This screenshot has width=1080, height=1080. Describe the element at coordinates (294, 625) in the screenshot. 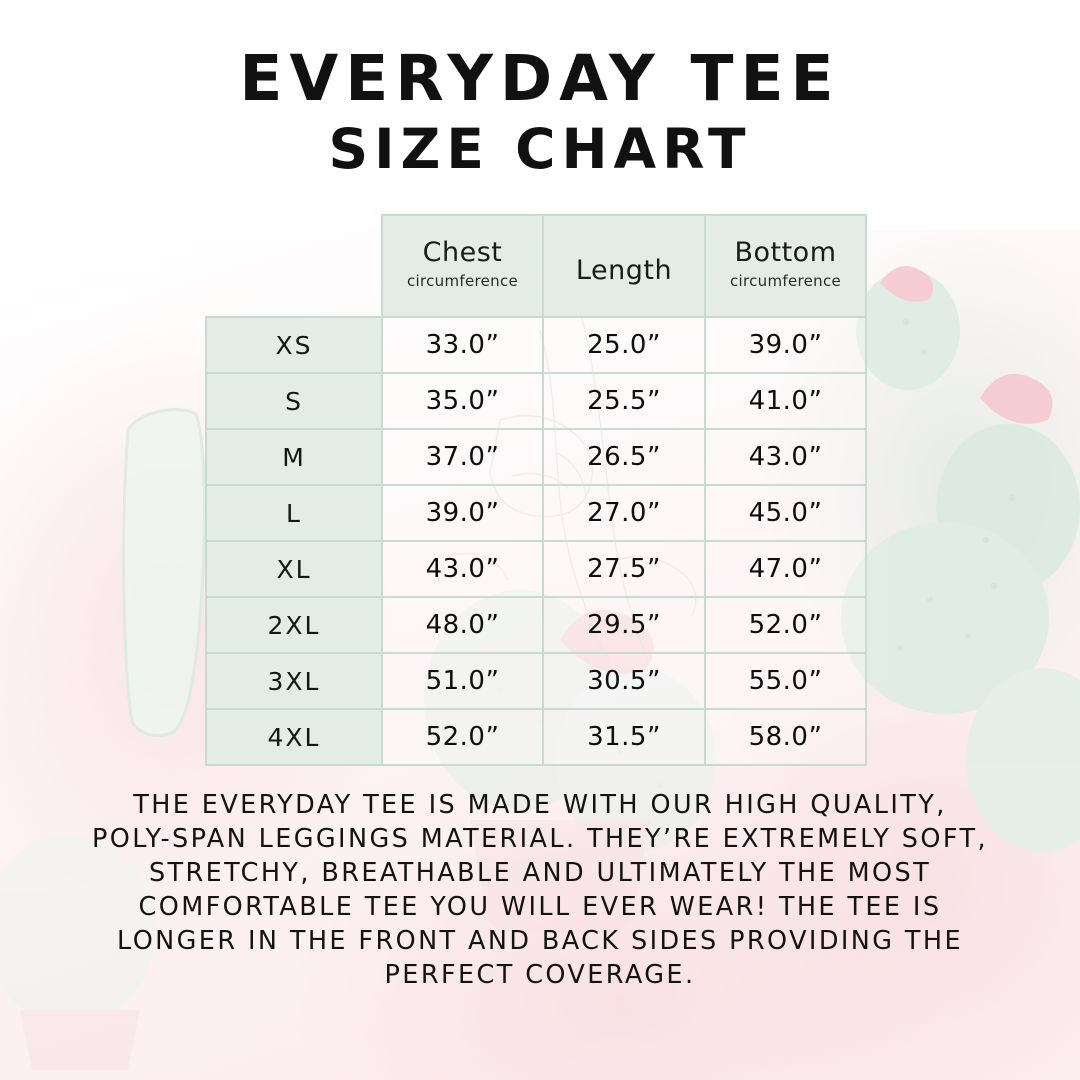

I see `size-label: 2XL` at that location.